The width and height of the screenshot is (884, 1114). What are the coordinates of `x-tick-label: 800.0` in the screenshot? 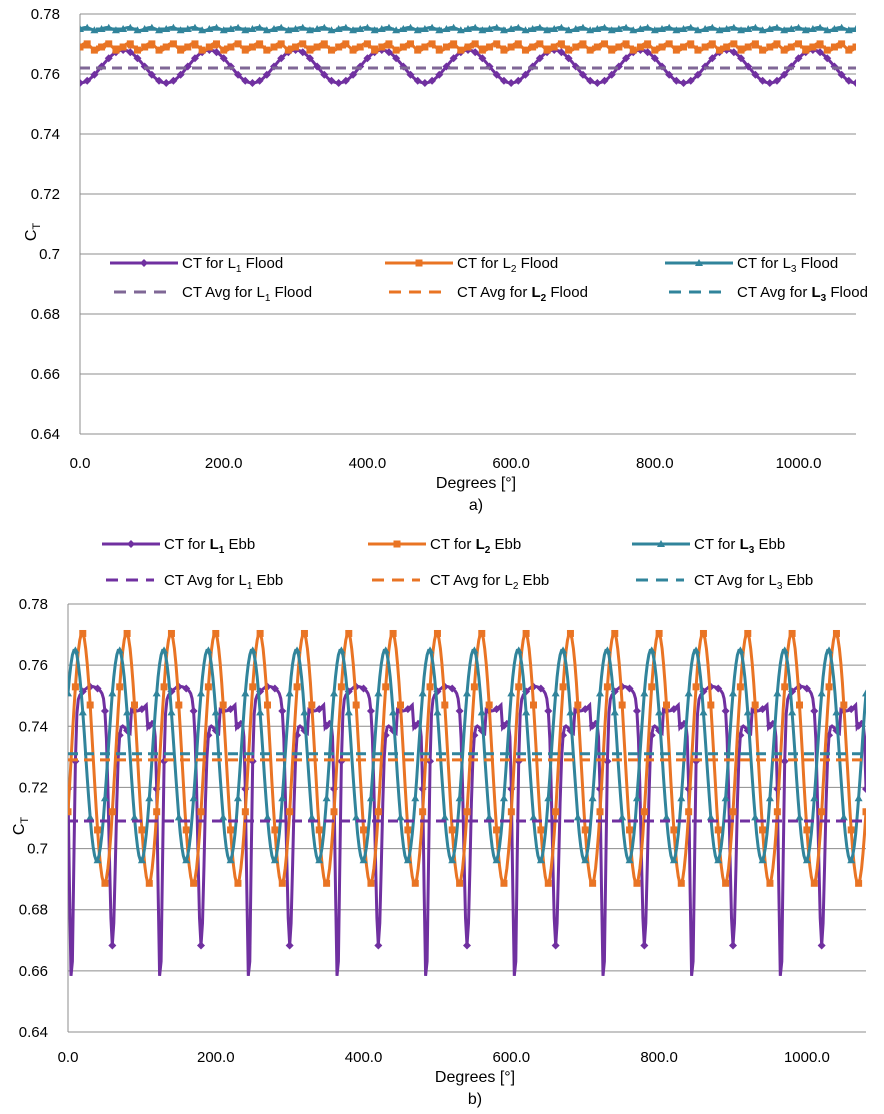 It's located at (659, 1057).